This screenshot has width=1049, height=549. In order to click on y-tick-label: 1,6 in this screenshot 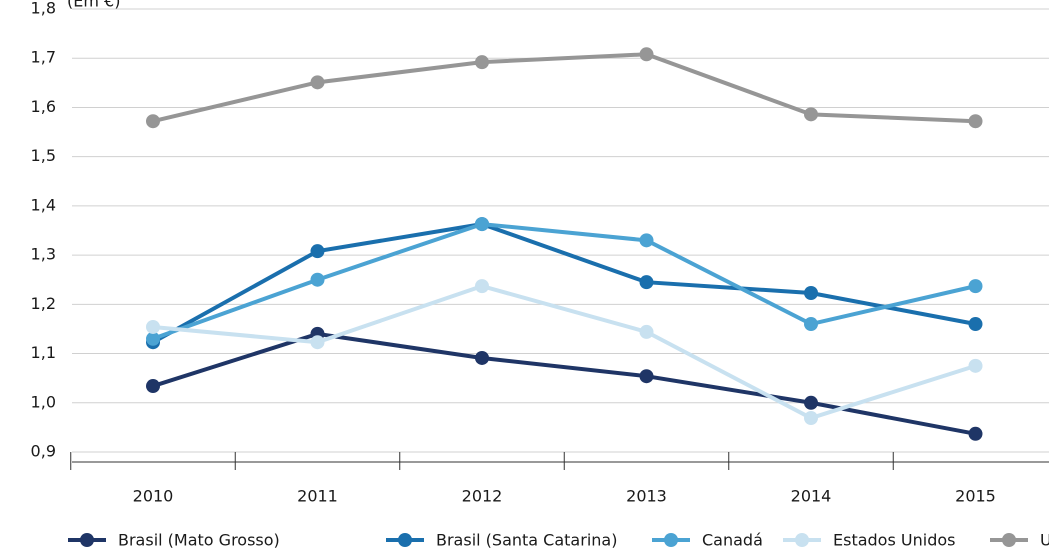, I will do `click(43, 106)`.